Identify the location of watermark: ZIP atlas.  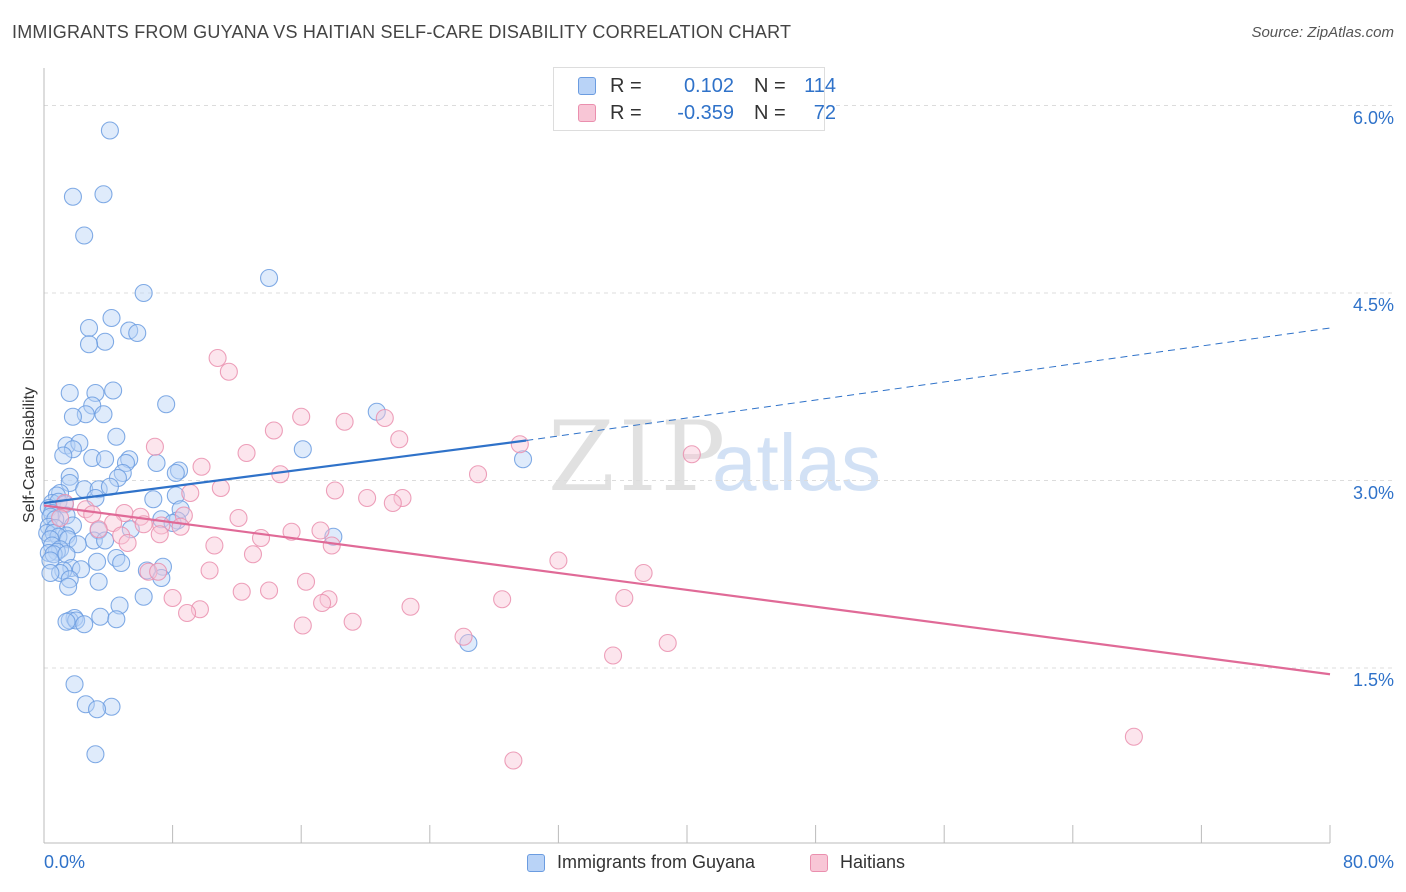
(714, 457).